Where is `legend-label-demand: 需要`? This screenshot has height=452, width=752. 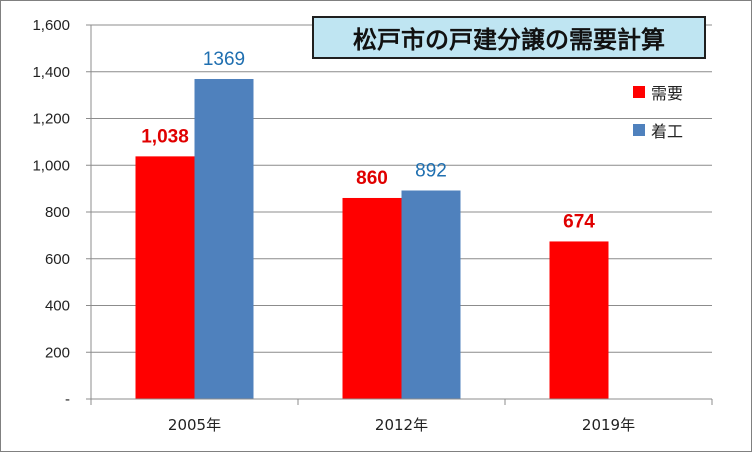 legend-label-demand: 需要 is located at coordinates (667, 93).